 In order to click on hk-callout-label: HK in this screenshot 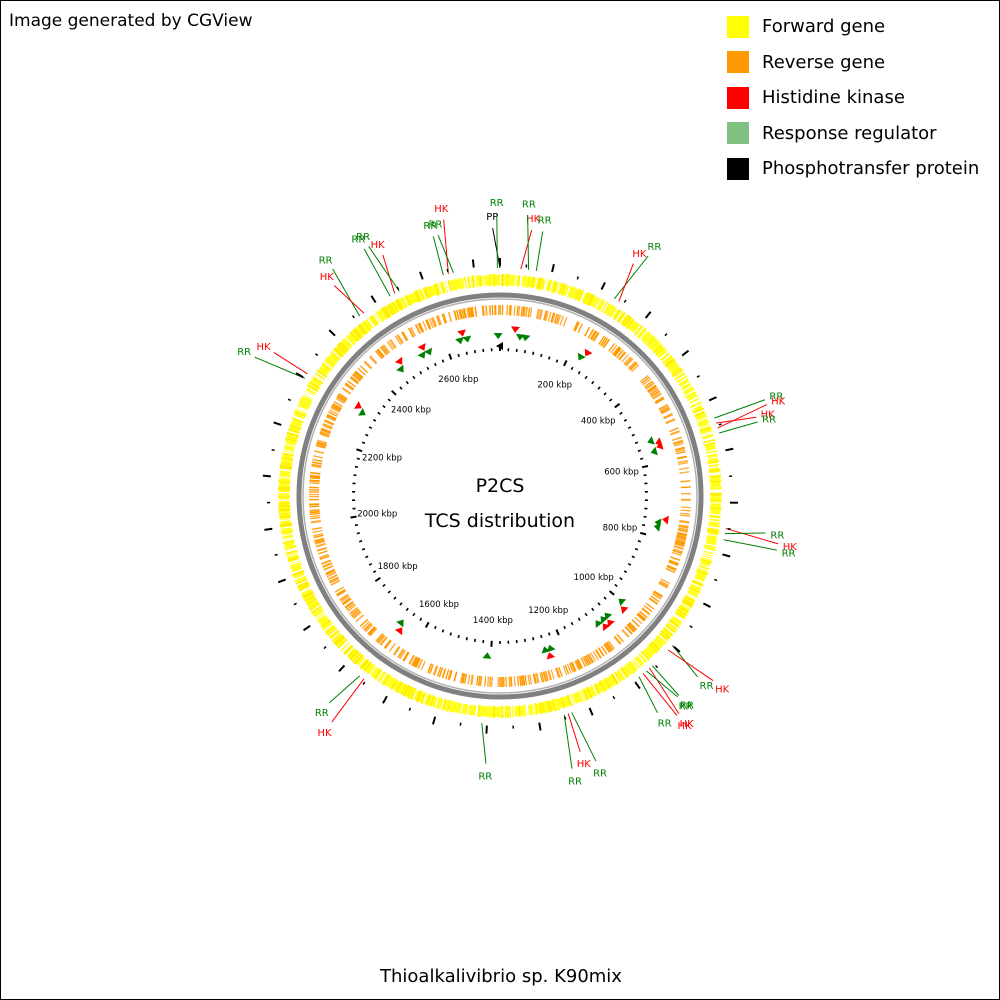, I will do `click(639, 254)`.